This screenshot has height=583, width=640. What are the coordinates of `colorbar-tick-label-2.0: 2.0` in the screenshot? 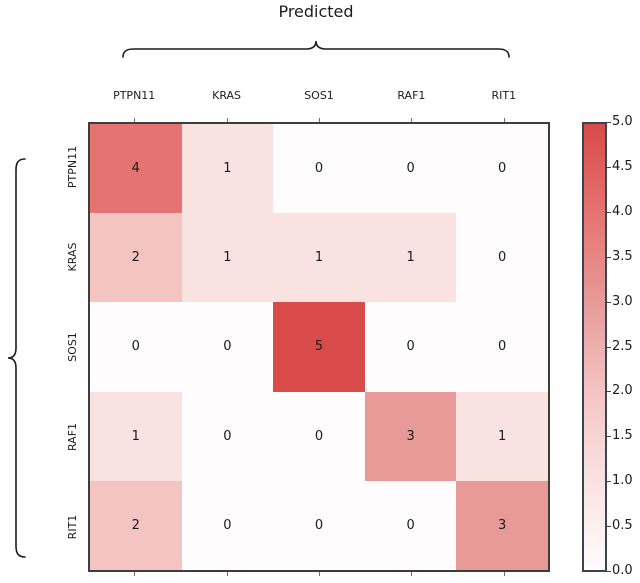 It's located at (622, 391).